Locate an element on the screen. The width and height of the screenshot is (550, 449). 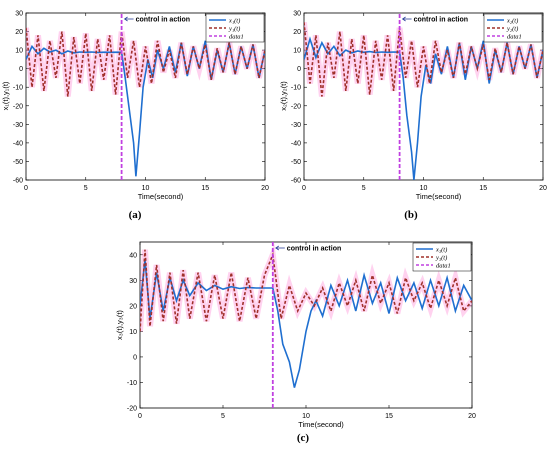
y-axis-label: x₂(t),y₂(t) is located at coordinates (283, 96).